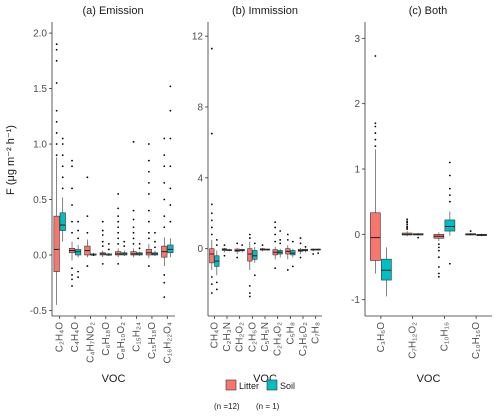 Image resolution: width=500 pixels, height=418 pixels. What do you see at coordinates (40, 200) in the screenshot?
I see `y-tick-label: 0.5` at bounding box center [40, 200].